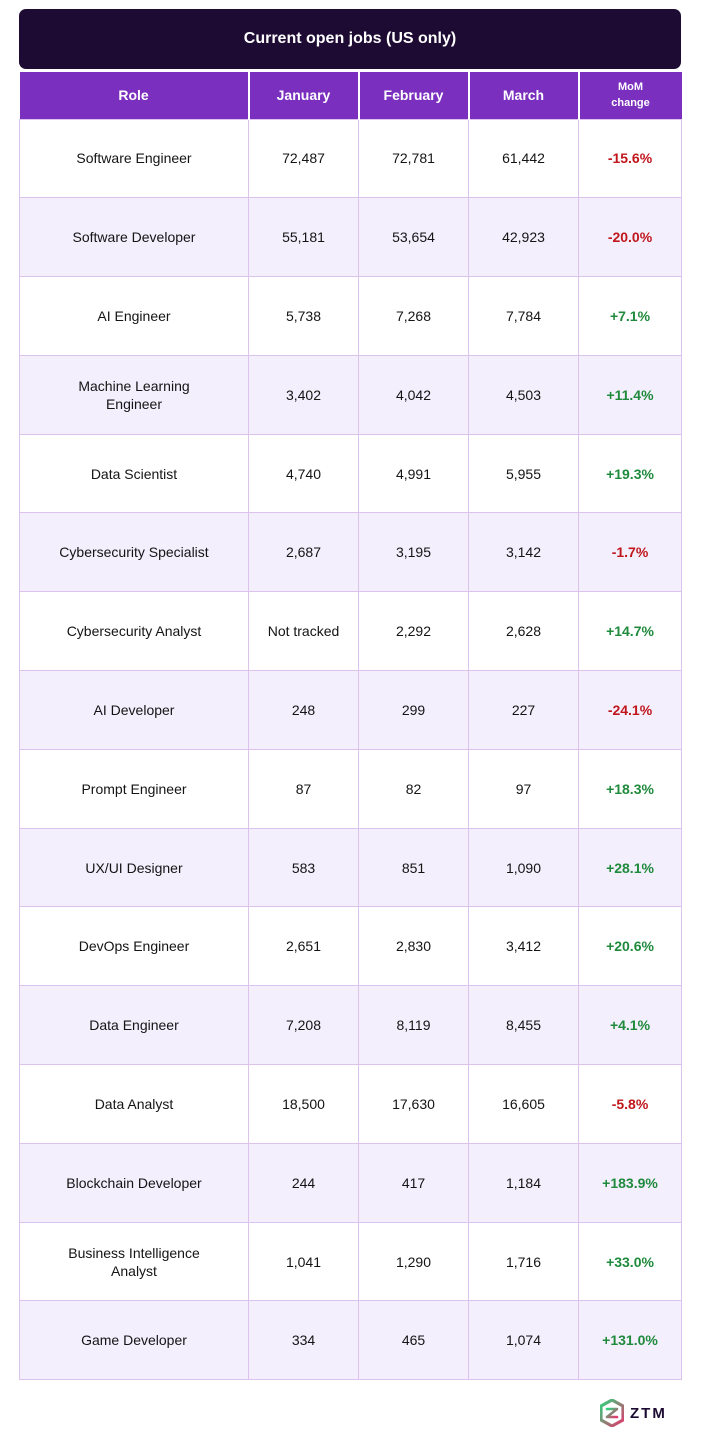 This screenshot has height=1438, width=701. Describe the element at coordinates (523, 631) in the screenshot. I see `cell-march: 2,628` at that location.